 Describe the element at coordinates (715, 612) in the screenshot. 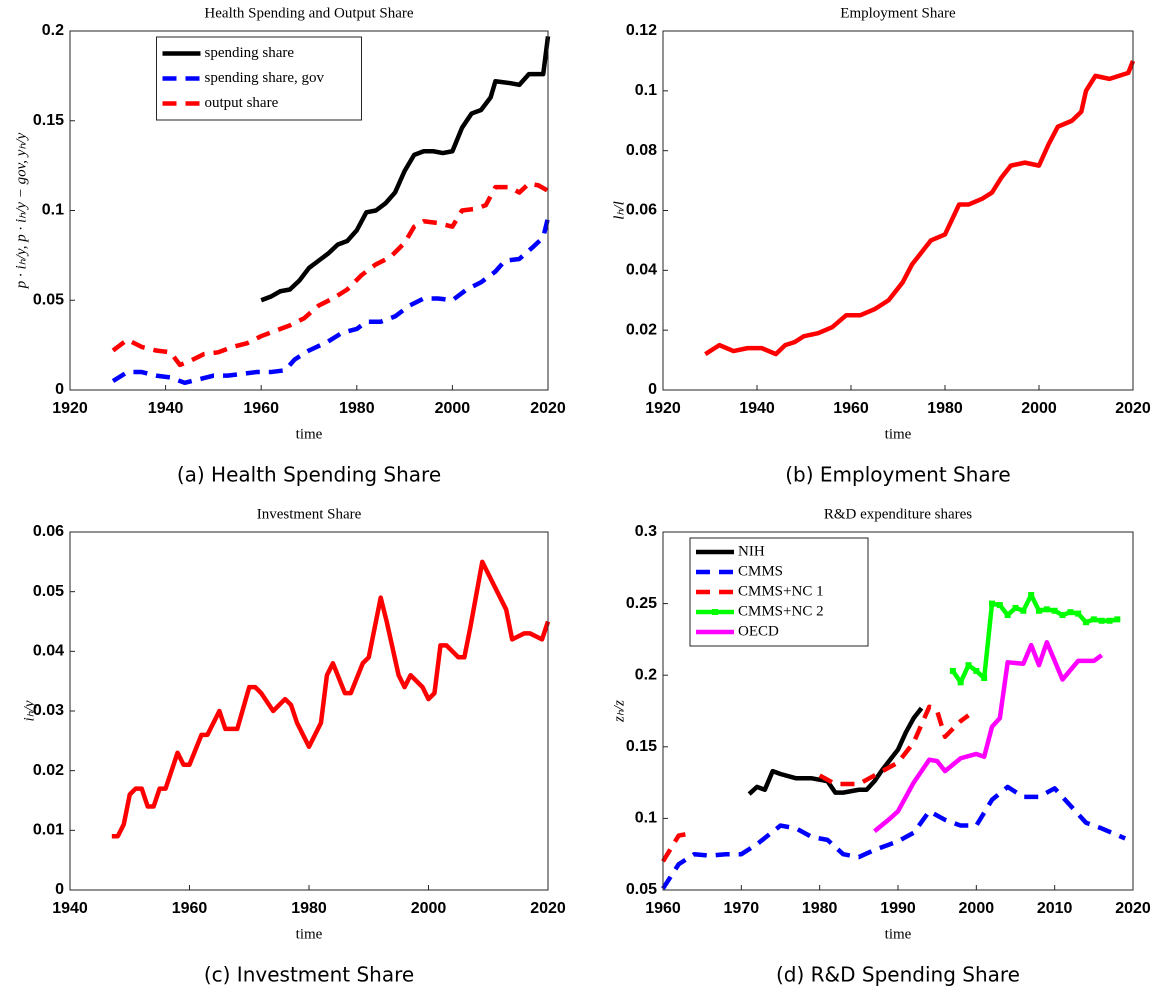

I see `legend-marker` at that location.